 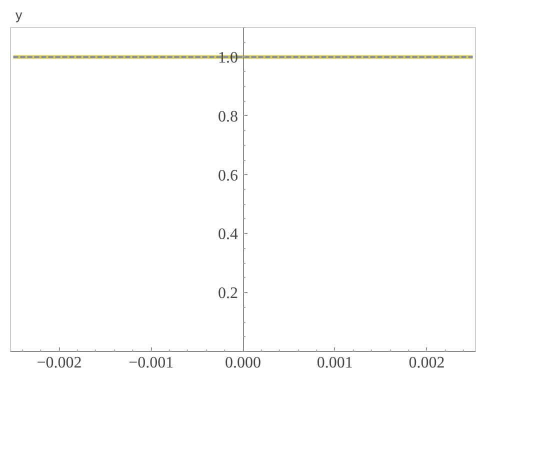 What do you see at coordinates (59, 363) in the screenshot?
I see `x-tick-label: −0.002` at bounding box center [59, 363].